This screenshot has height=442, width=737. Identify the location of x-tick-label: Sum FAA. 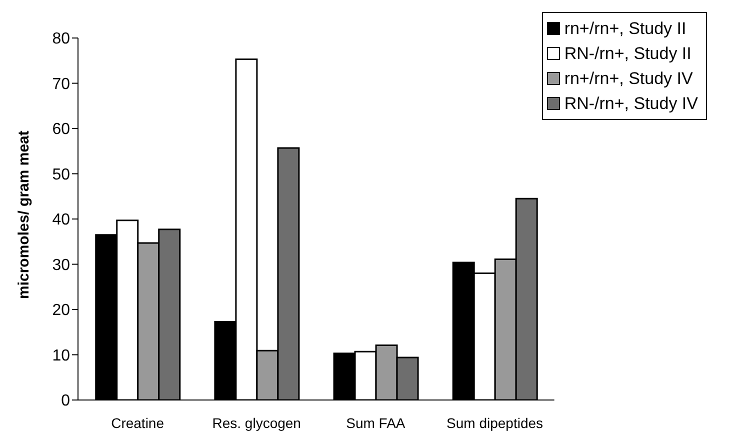
(376, 422).